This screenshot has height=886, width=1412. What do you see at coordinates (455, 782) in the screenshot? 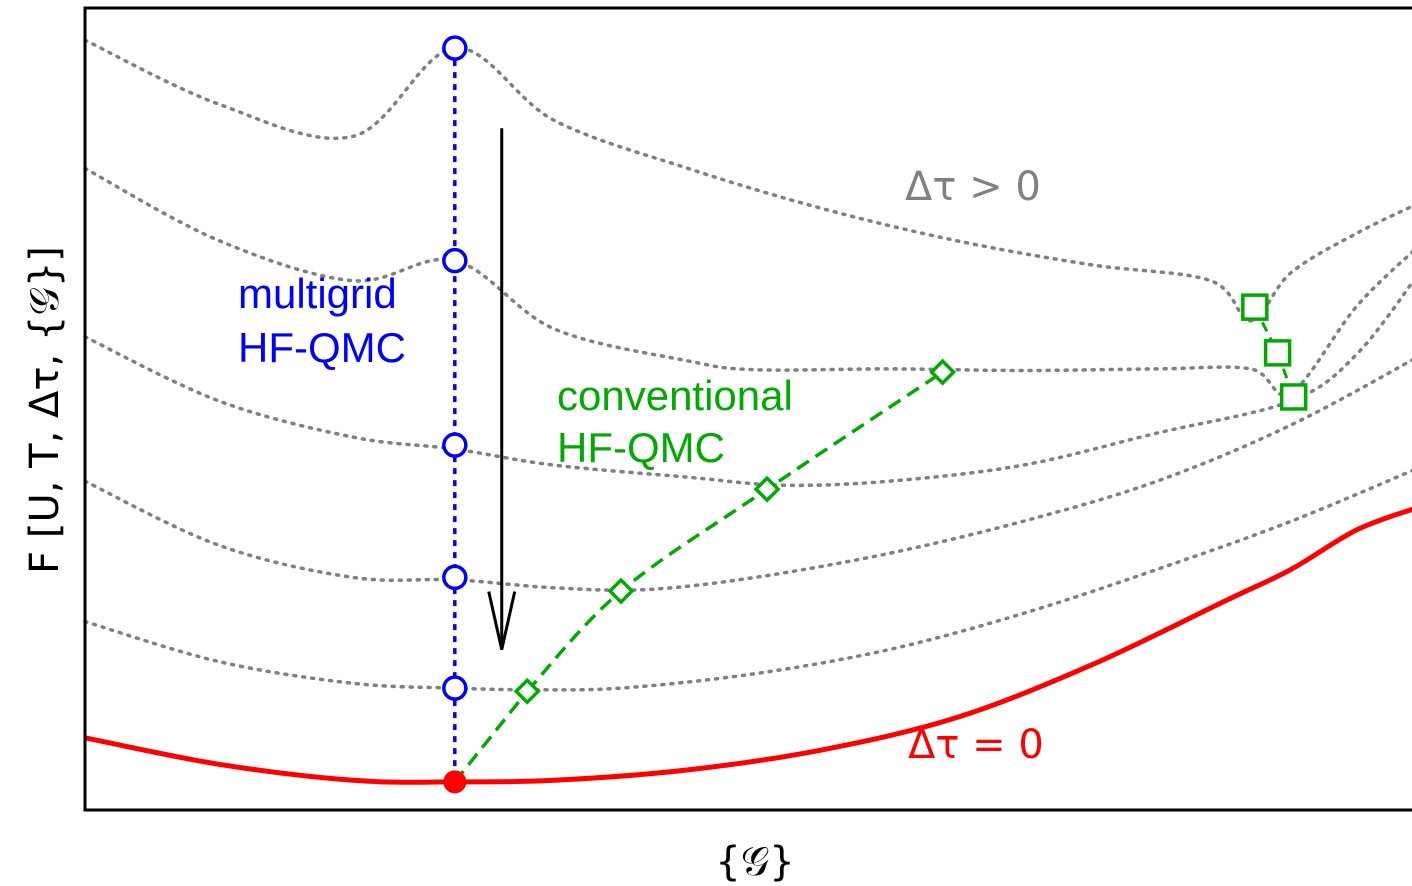
I see `optimum-point-marker` at bounding box center [455, 782].